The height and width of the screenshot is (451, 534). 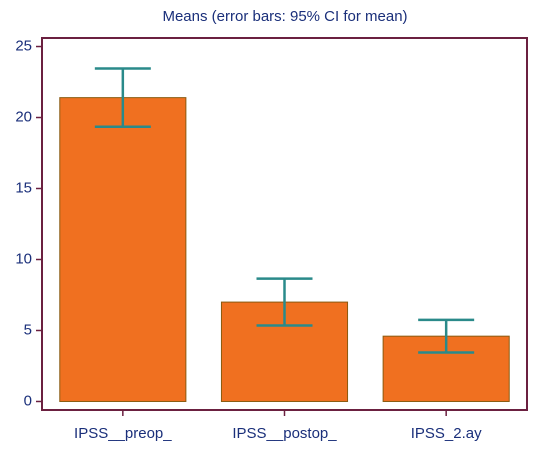 I want to click on y-tick-label: 15, so click(x=23, y=187).